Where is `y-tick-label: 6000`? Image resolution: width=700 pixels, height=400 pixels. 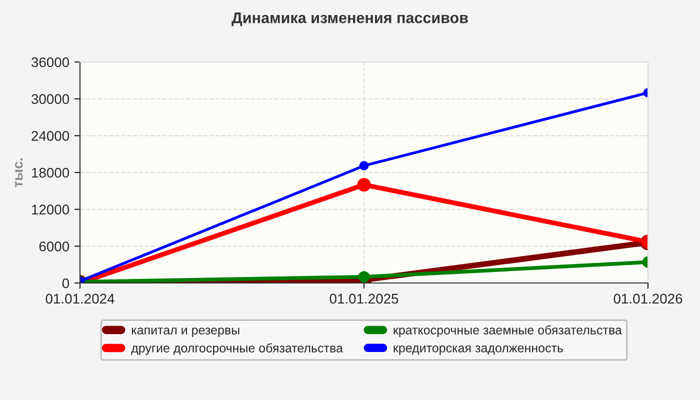
y-tick-label: 6000 is located at coordinates (54, 247).